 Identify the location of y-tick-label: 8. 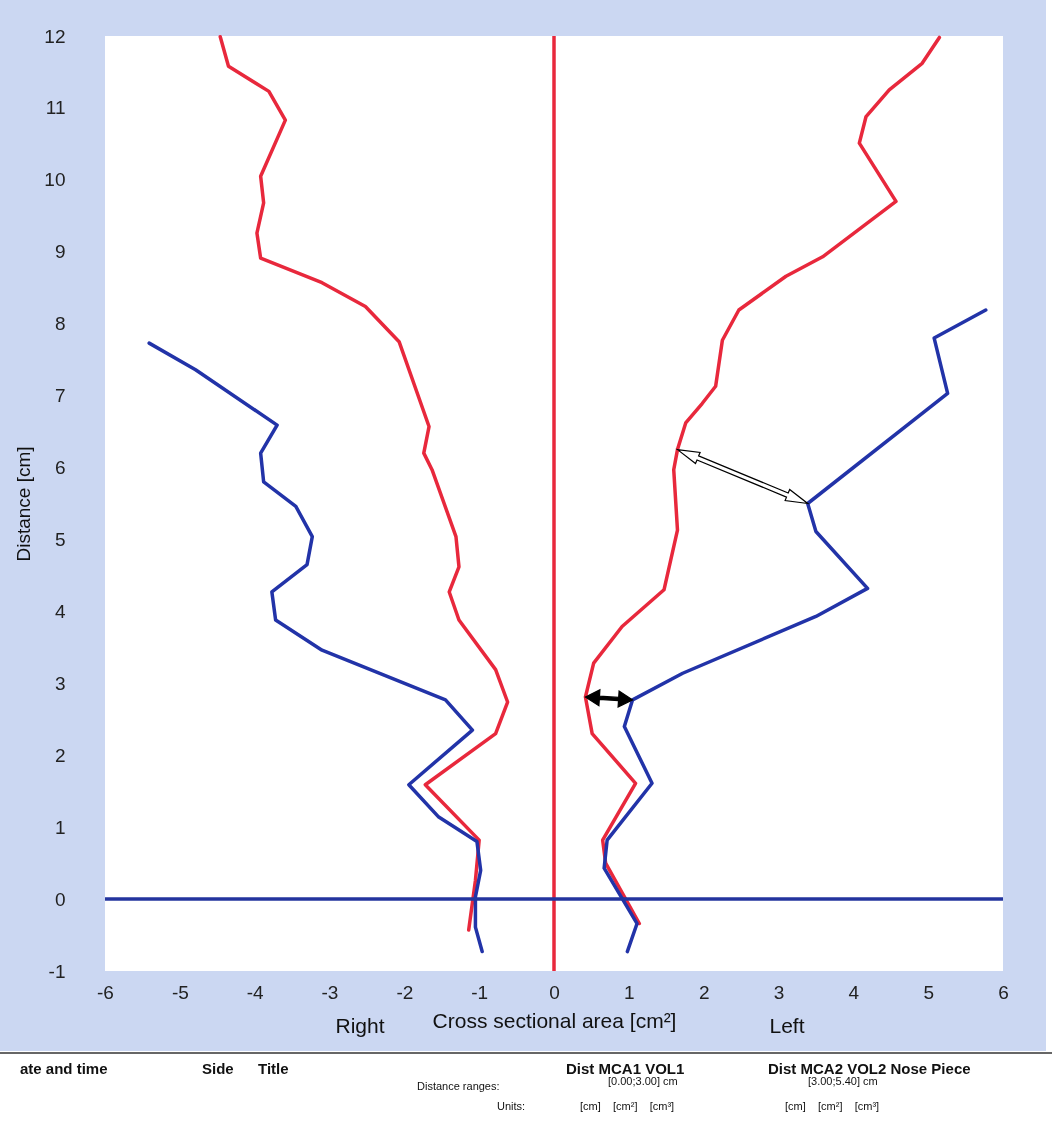
(60, 324).